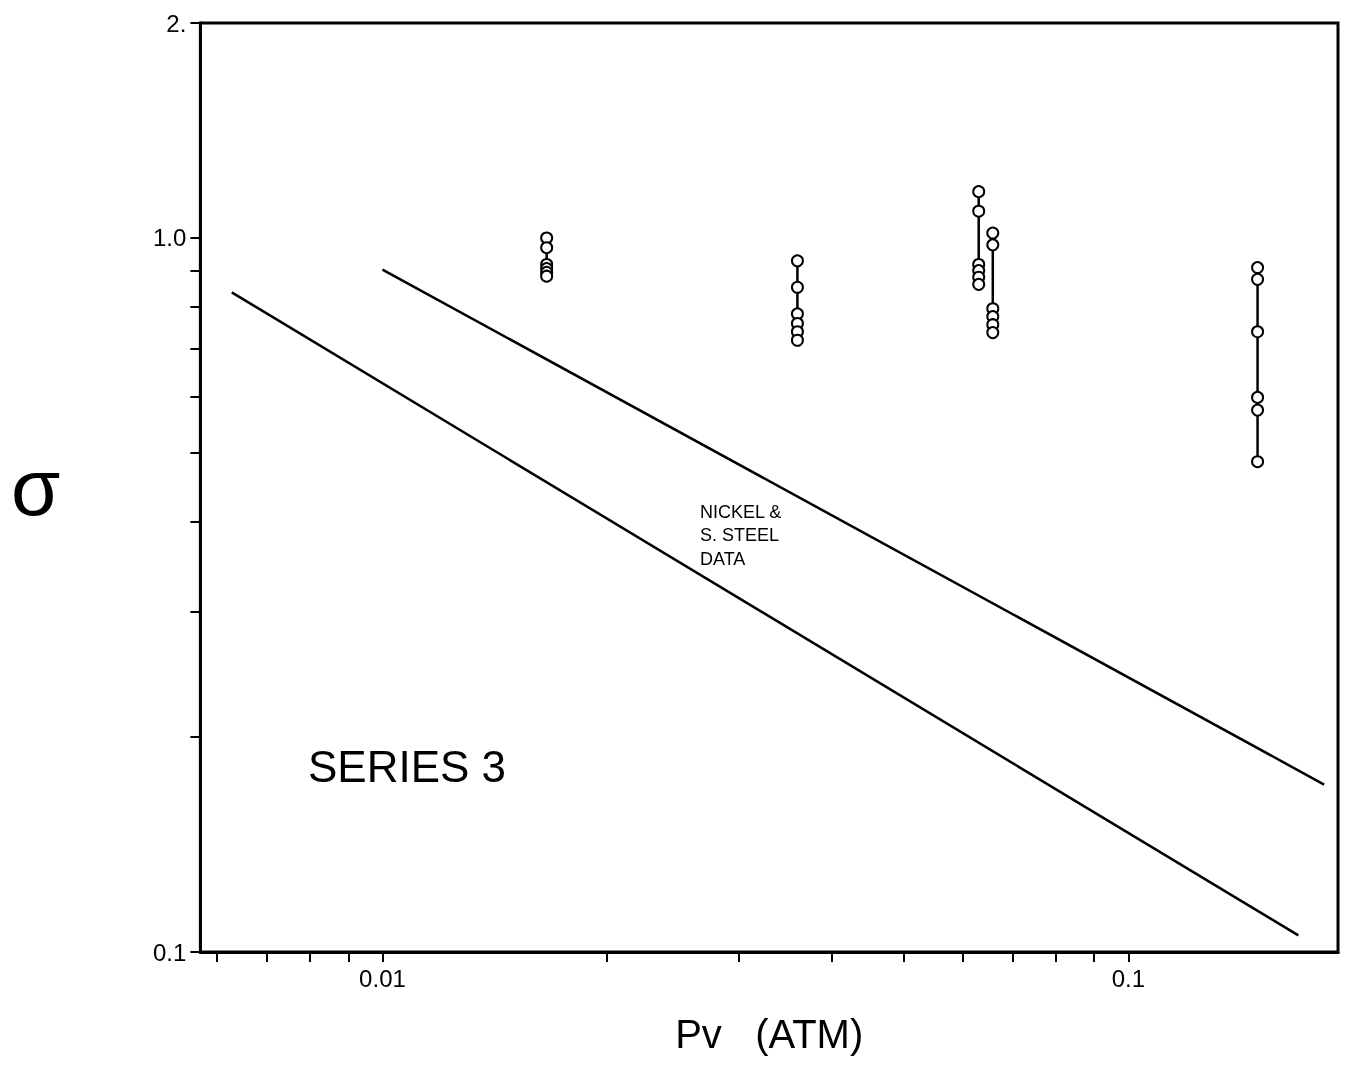  Describe the element at coordinates (36, 487) in the screenshot. I see `y-axis-title: σ` at that location.